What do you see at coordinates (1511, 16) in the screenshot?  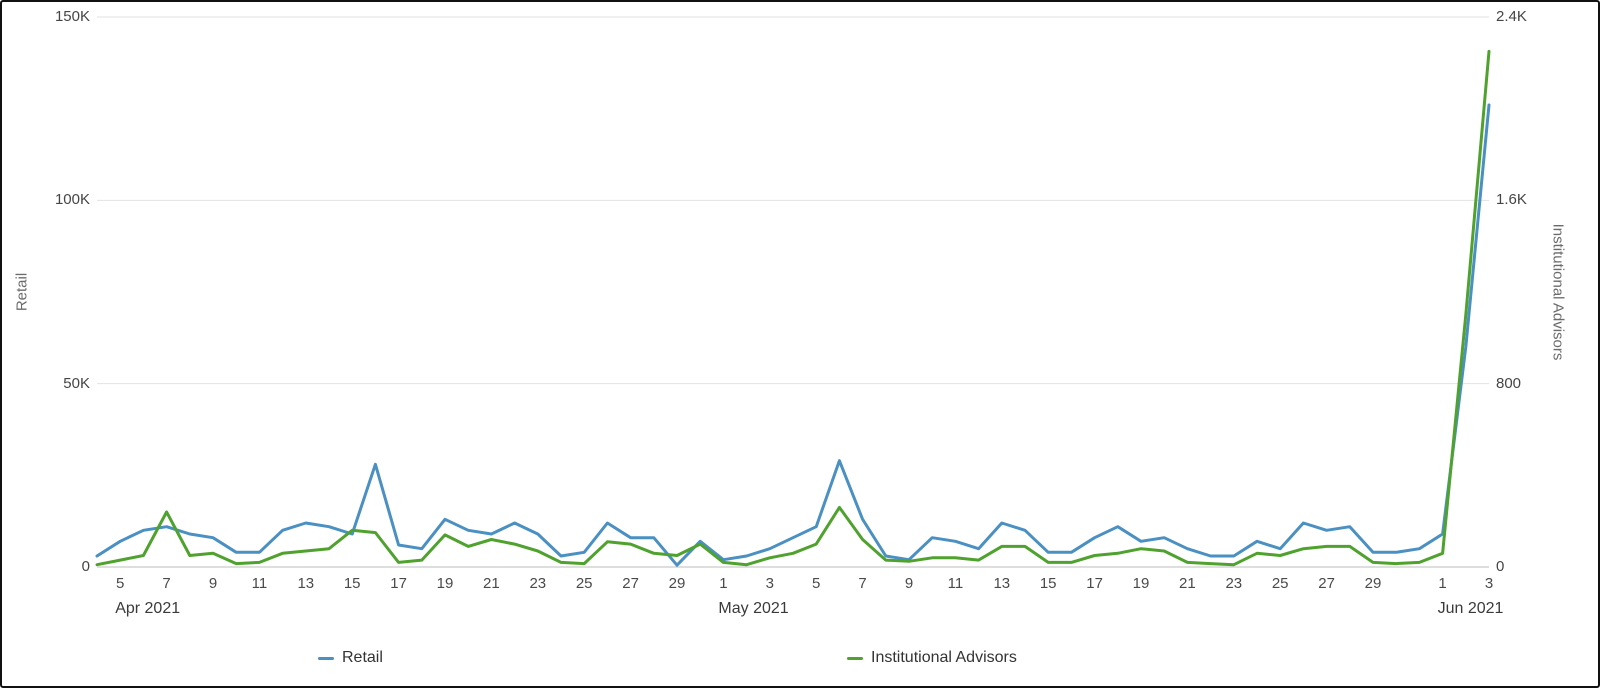 I see `right-axis-tick-label: 2.4K` at bounding box center [1511, 16].